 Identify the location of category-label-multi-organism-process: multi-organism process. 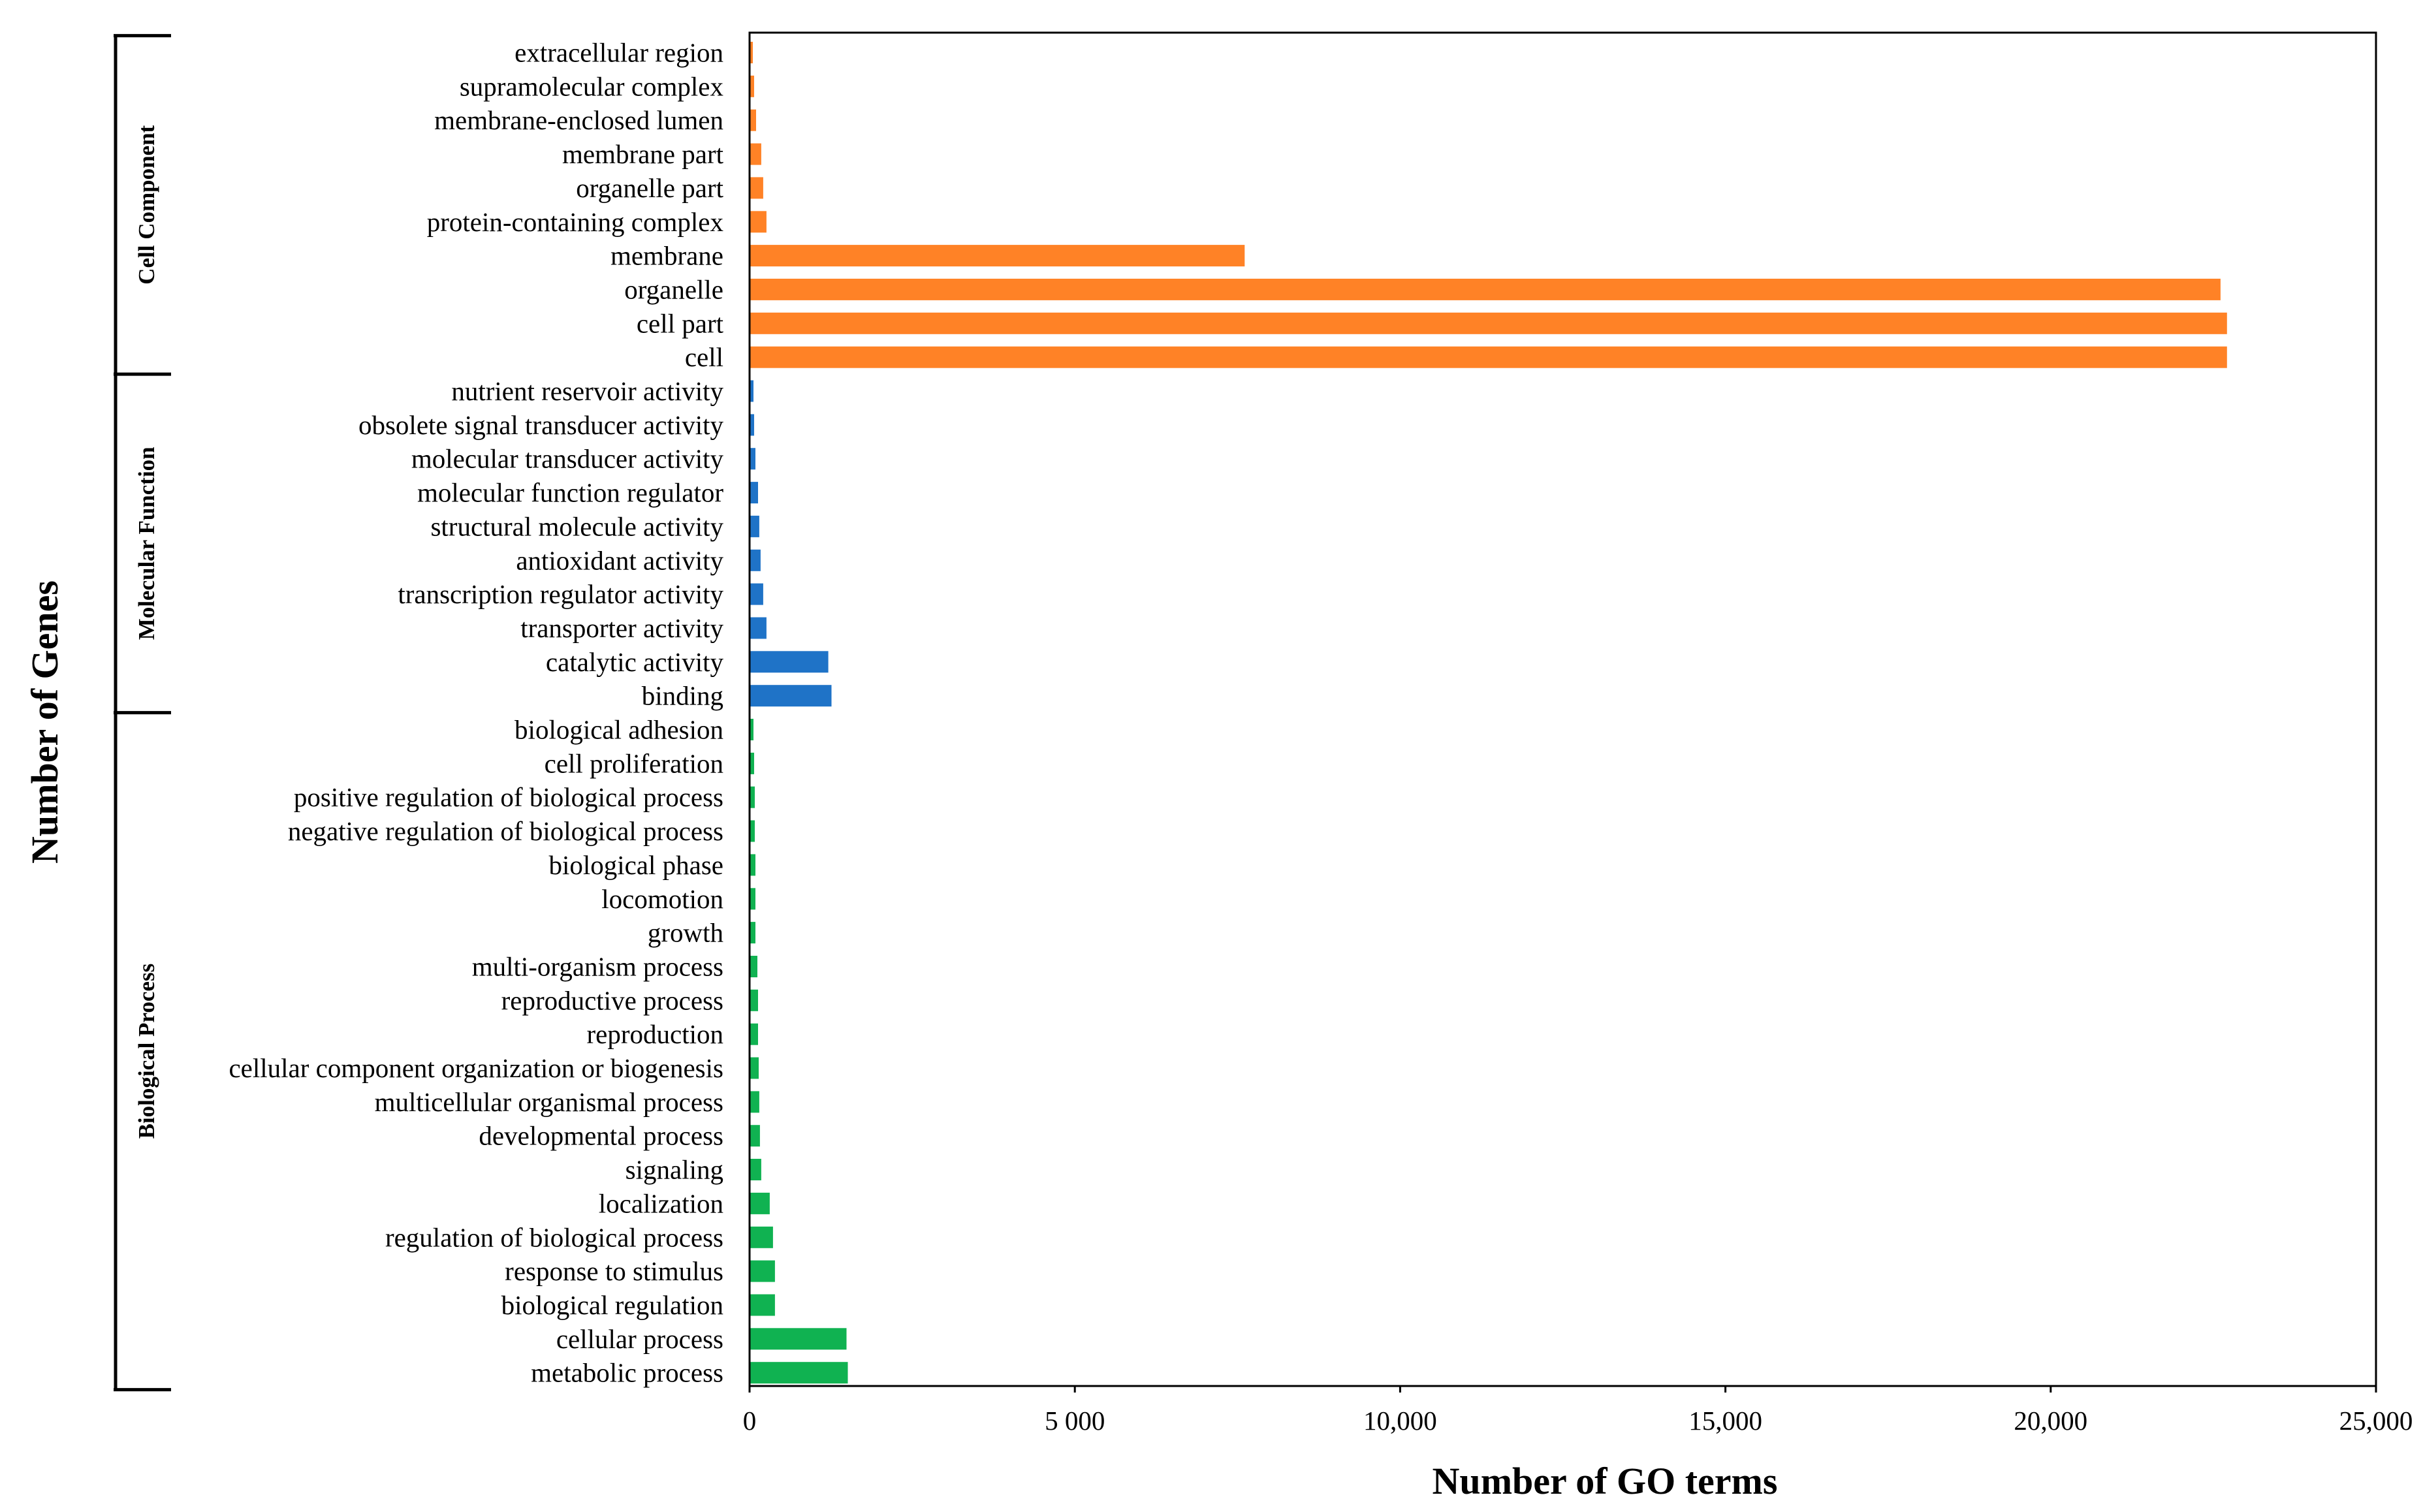
(597, 967).